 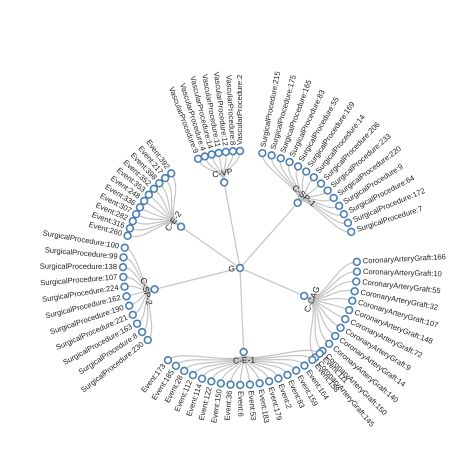 I want to click on cluster-label: C-E-1, so click(x=244, y=360).